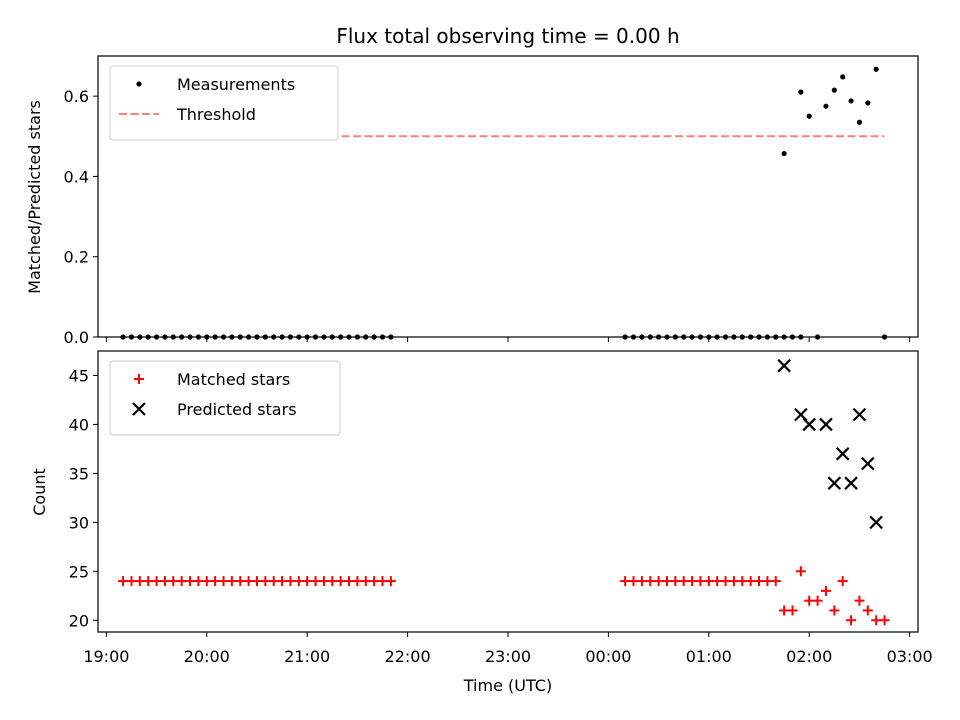 Image resolution: width=960 pixels, height=720 pixels. What do you see at coordinates (76, 337) in the screenshot?
I see `top-y-tick-label: 0.0` at bounding box center [76, 337].